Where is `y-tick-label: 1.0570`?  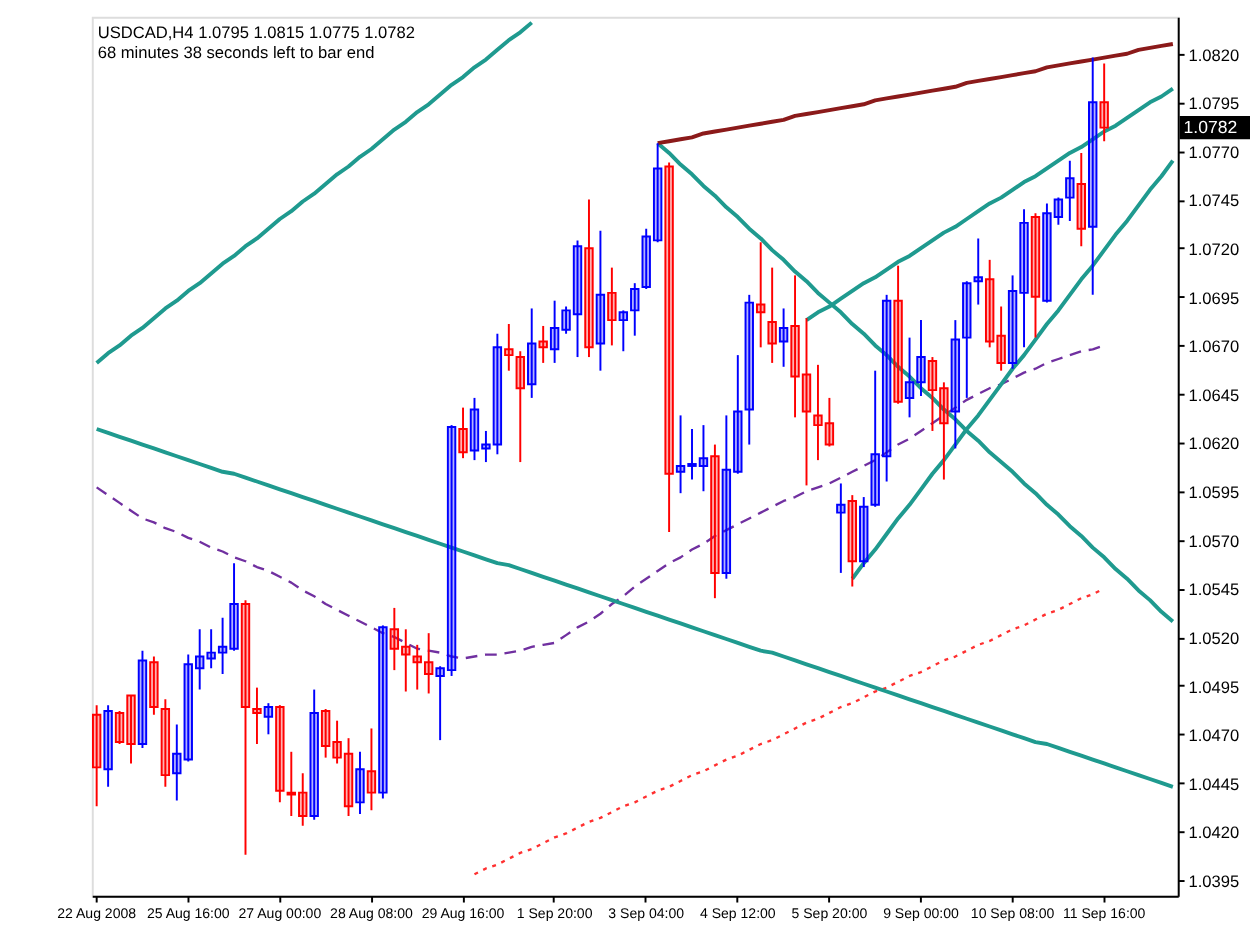
y-tick-label: 1.0570 is located at coordinates (1214, 540).